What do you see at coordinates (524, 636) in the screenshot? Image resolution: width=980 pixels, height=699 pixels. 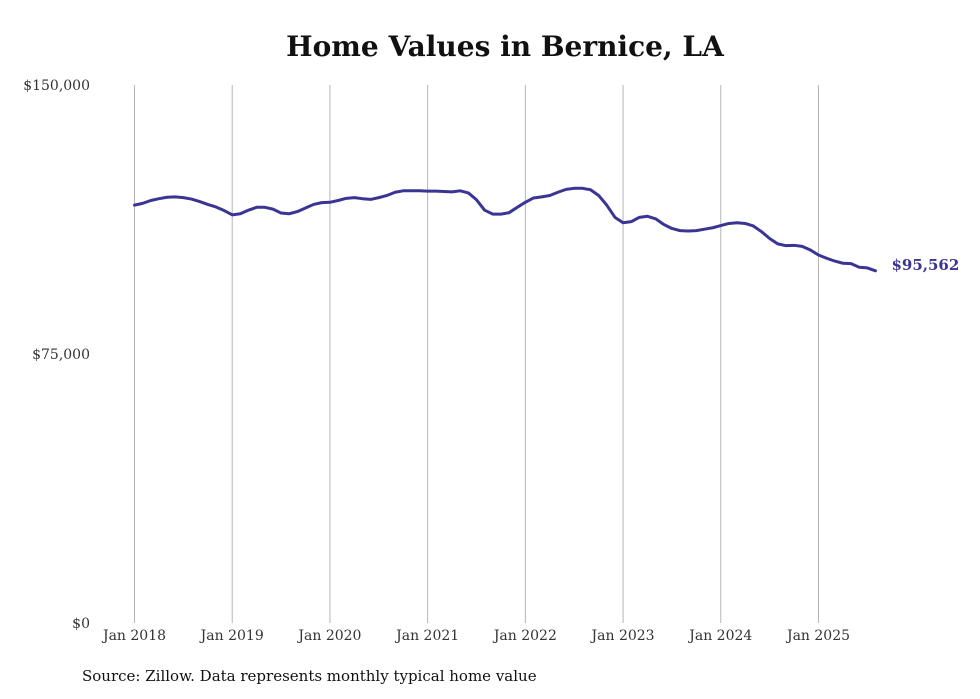 I see `x-tick-label: Jan 2022` at bounding box center [524, 636].